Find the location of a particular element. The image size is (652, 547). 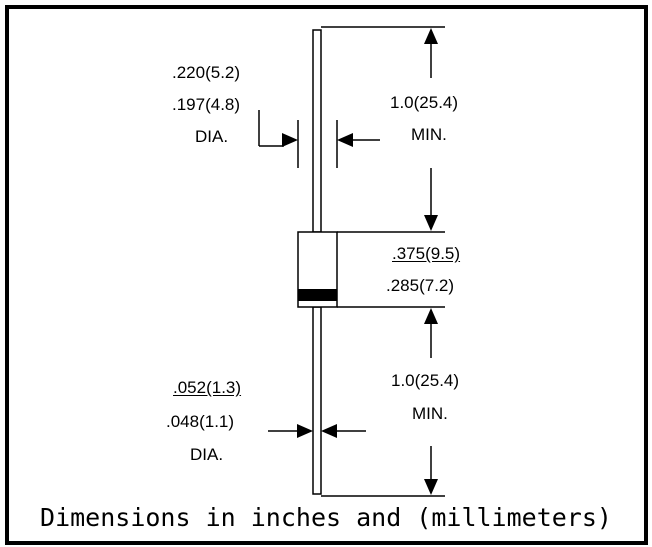

lead-dia-max-label: .052(1.3) is located at coordinates (207, 387).